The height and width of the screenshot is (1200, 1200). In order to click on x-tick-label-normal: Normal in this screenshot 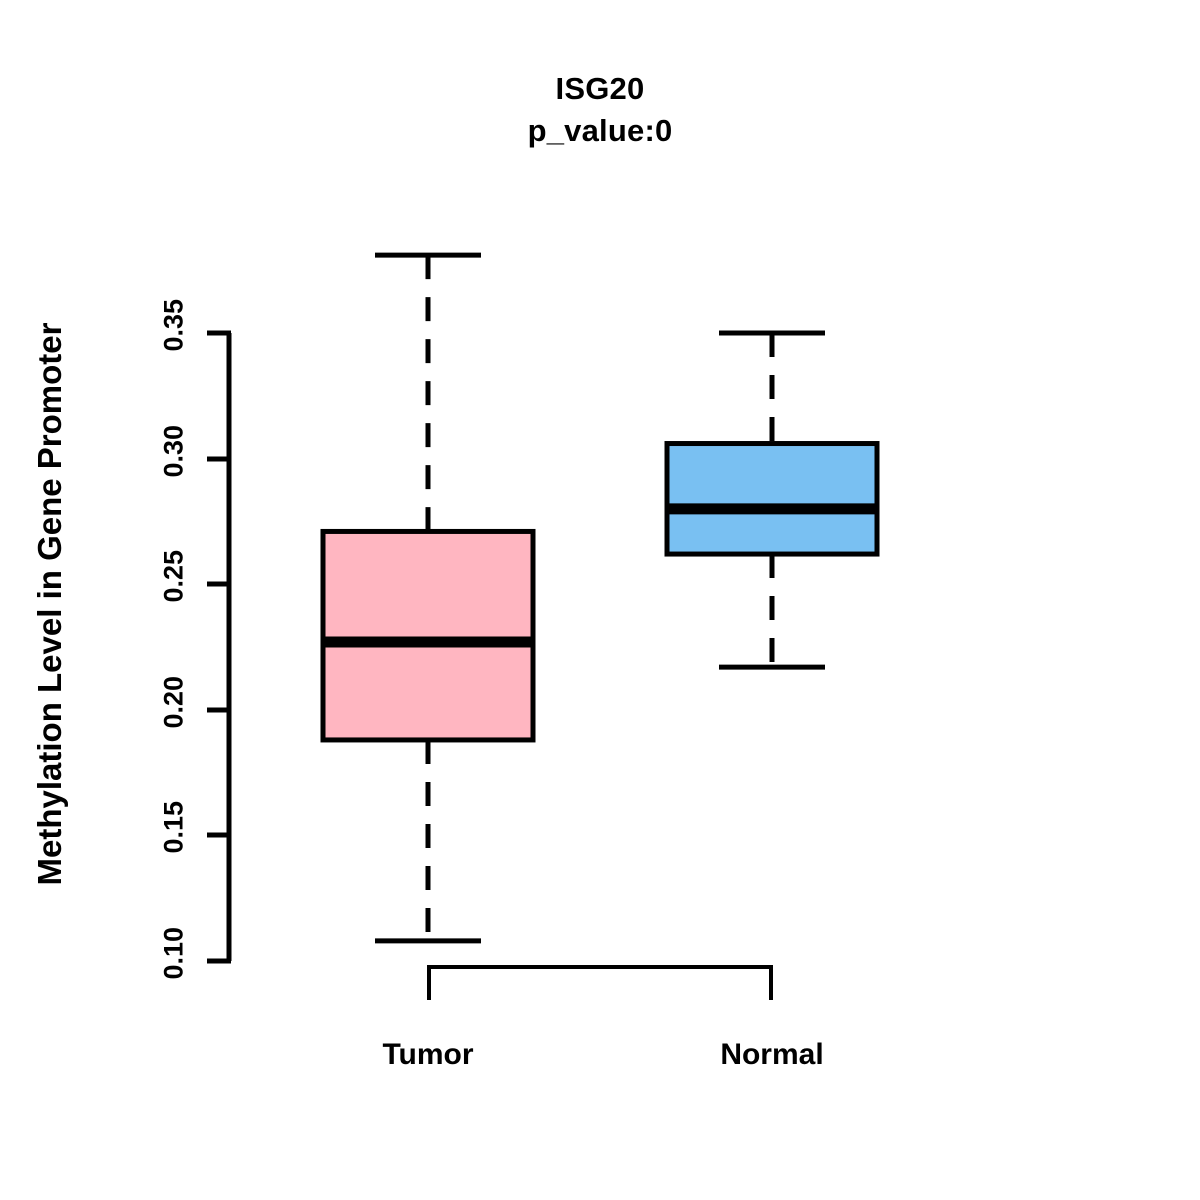, I will do `click(772, 1054)`.